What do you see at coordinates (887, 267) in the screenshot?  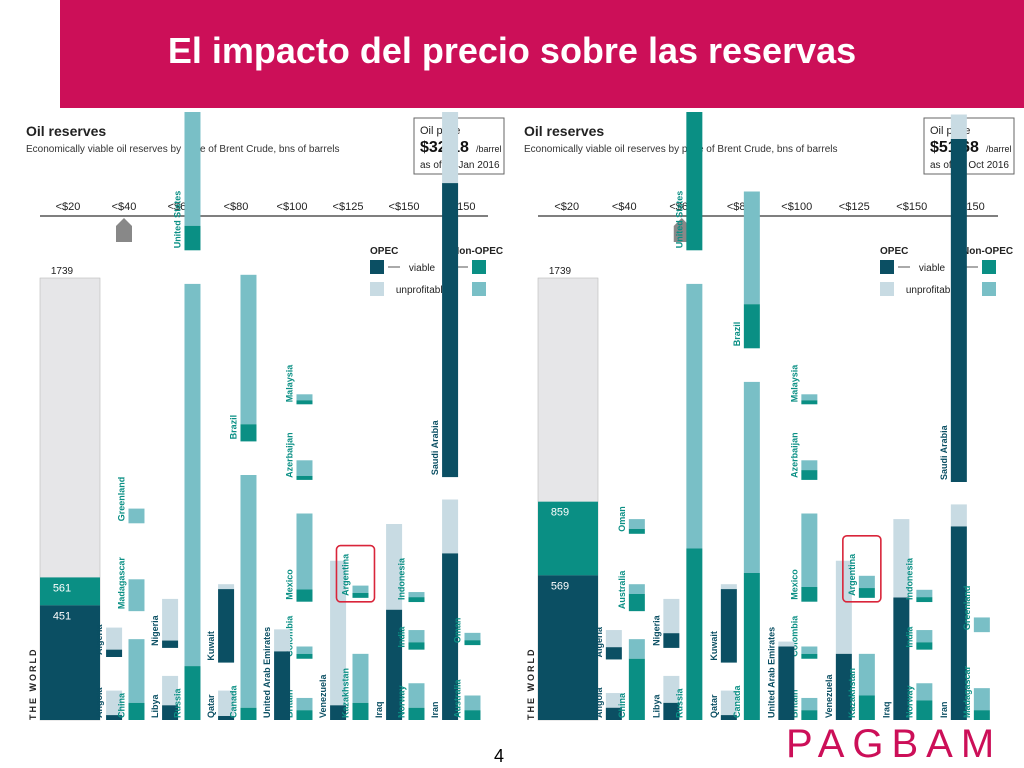 I see `legend-opec-viable-swatch` at bounding box center [887, 267].